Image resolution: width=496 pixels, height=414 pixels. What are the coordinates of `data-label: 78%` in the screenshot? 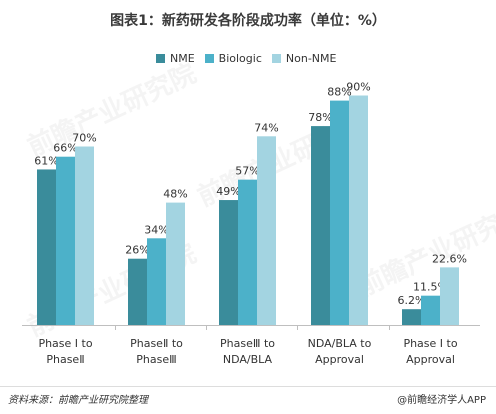 It's located at (320, 117).